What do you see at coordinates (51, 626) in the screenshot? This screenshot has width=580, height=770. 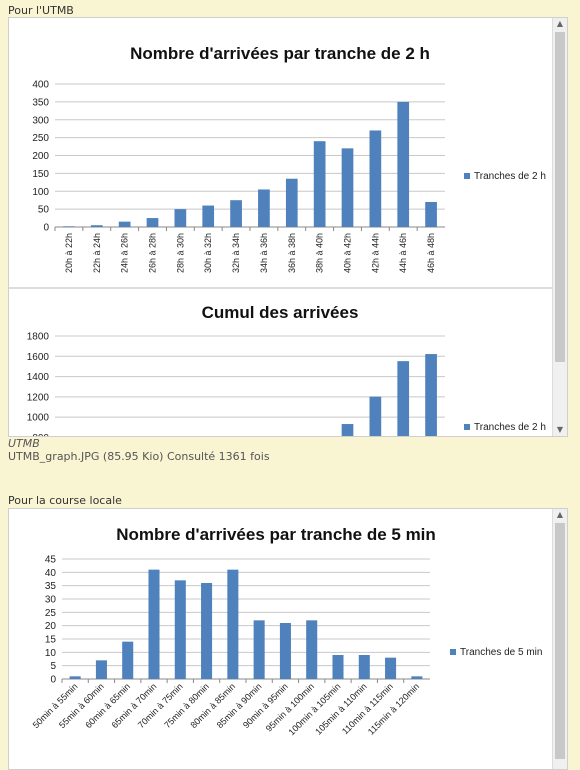 I see `y-tick-label: 20` at bounding box center [51, 626].